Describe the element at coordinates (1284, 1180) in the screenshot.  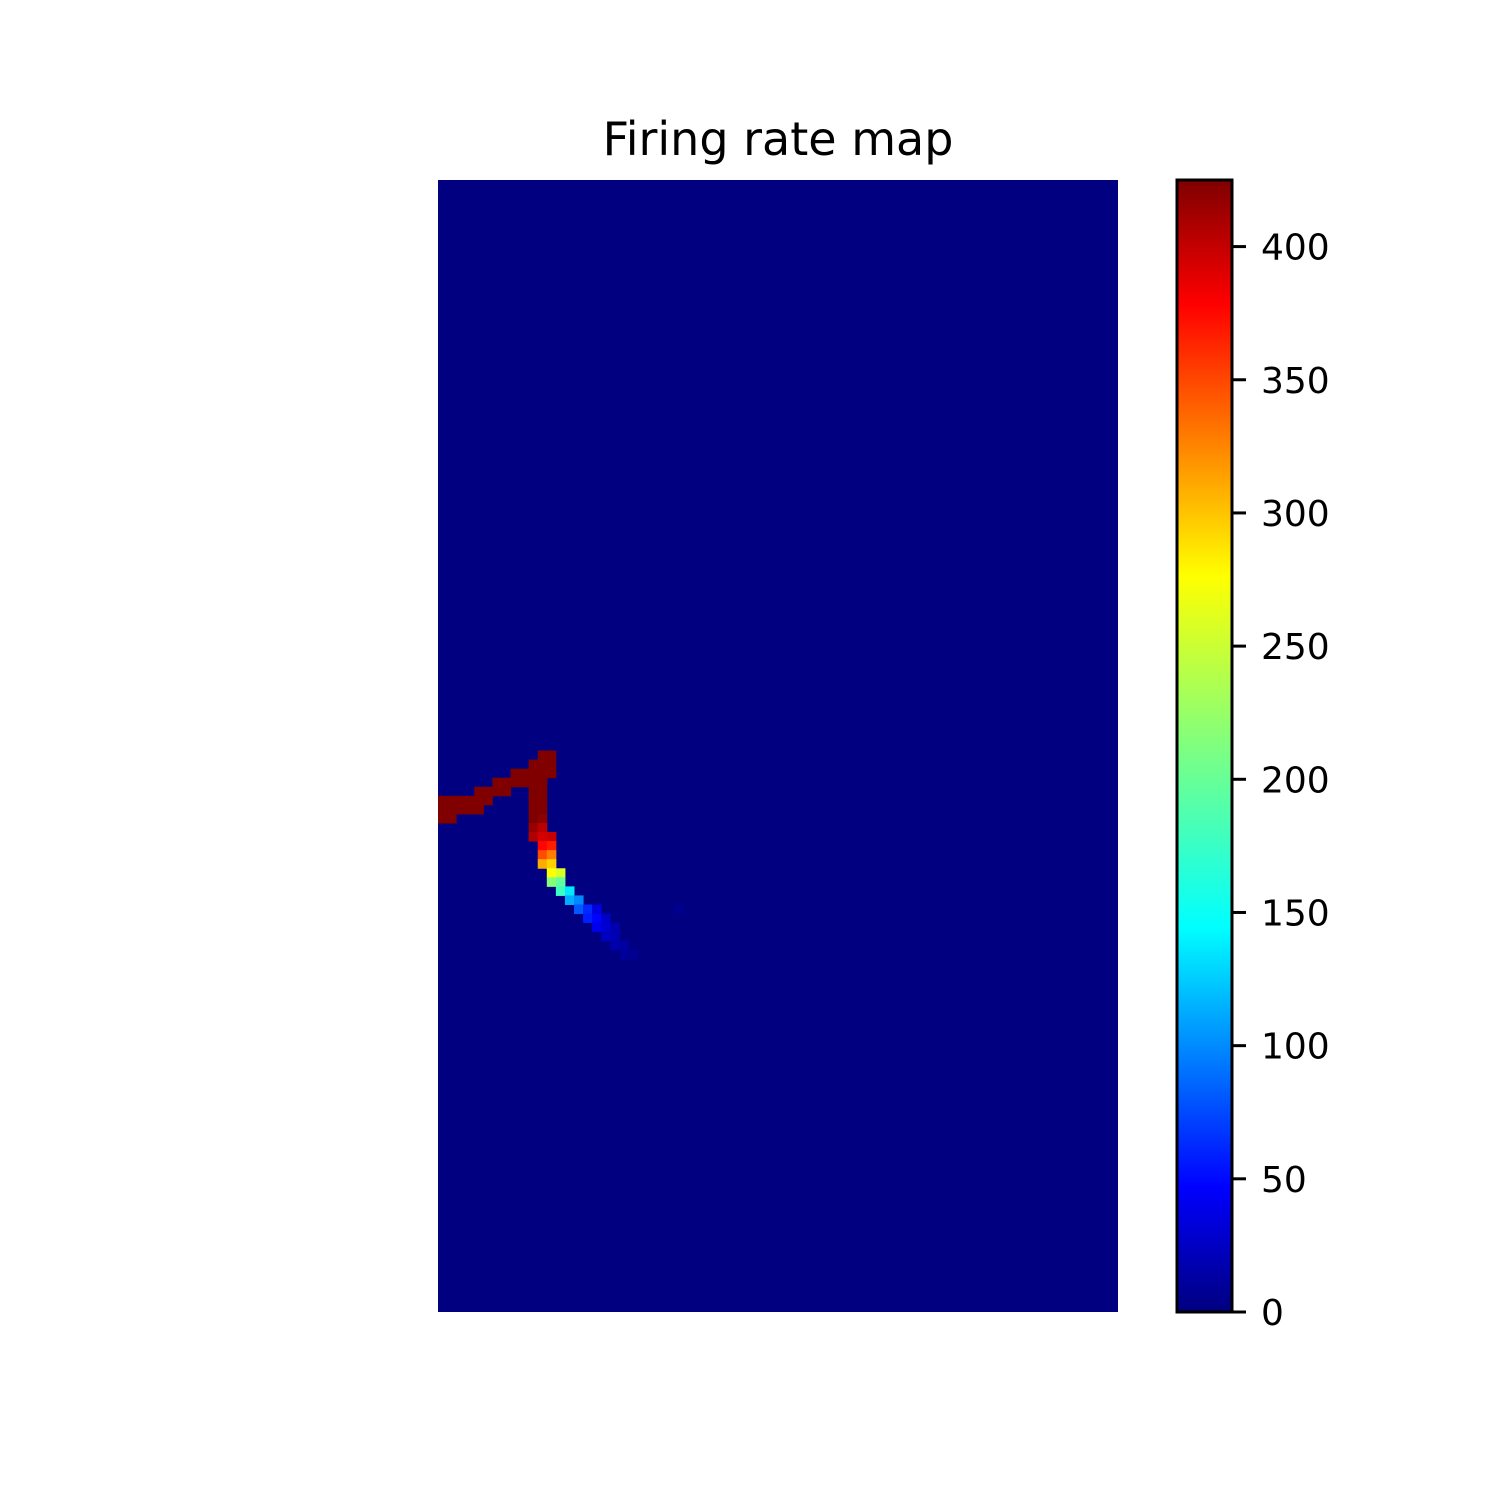
I see `colorbar-tick-label-50: 50` at that location.